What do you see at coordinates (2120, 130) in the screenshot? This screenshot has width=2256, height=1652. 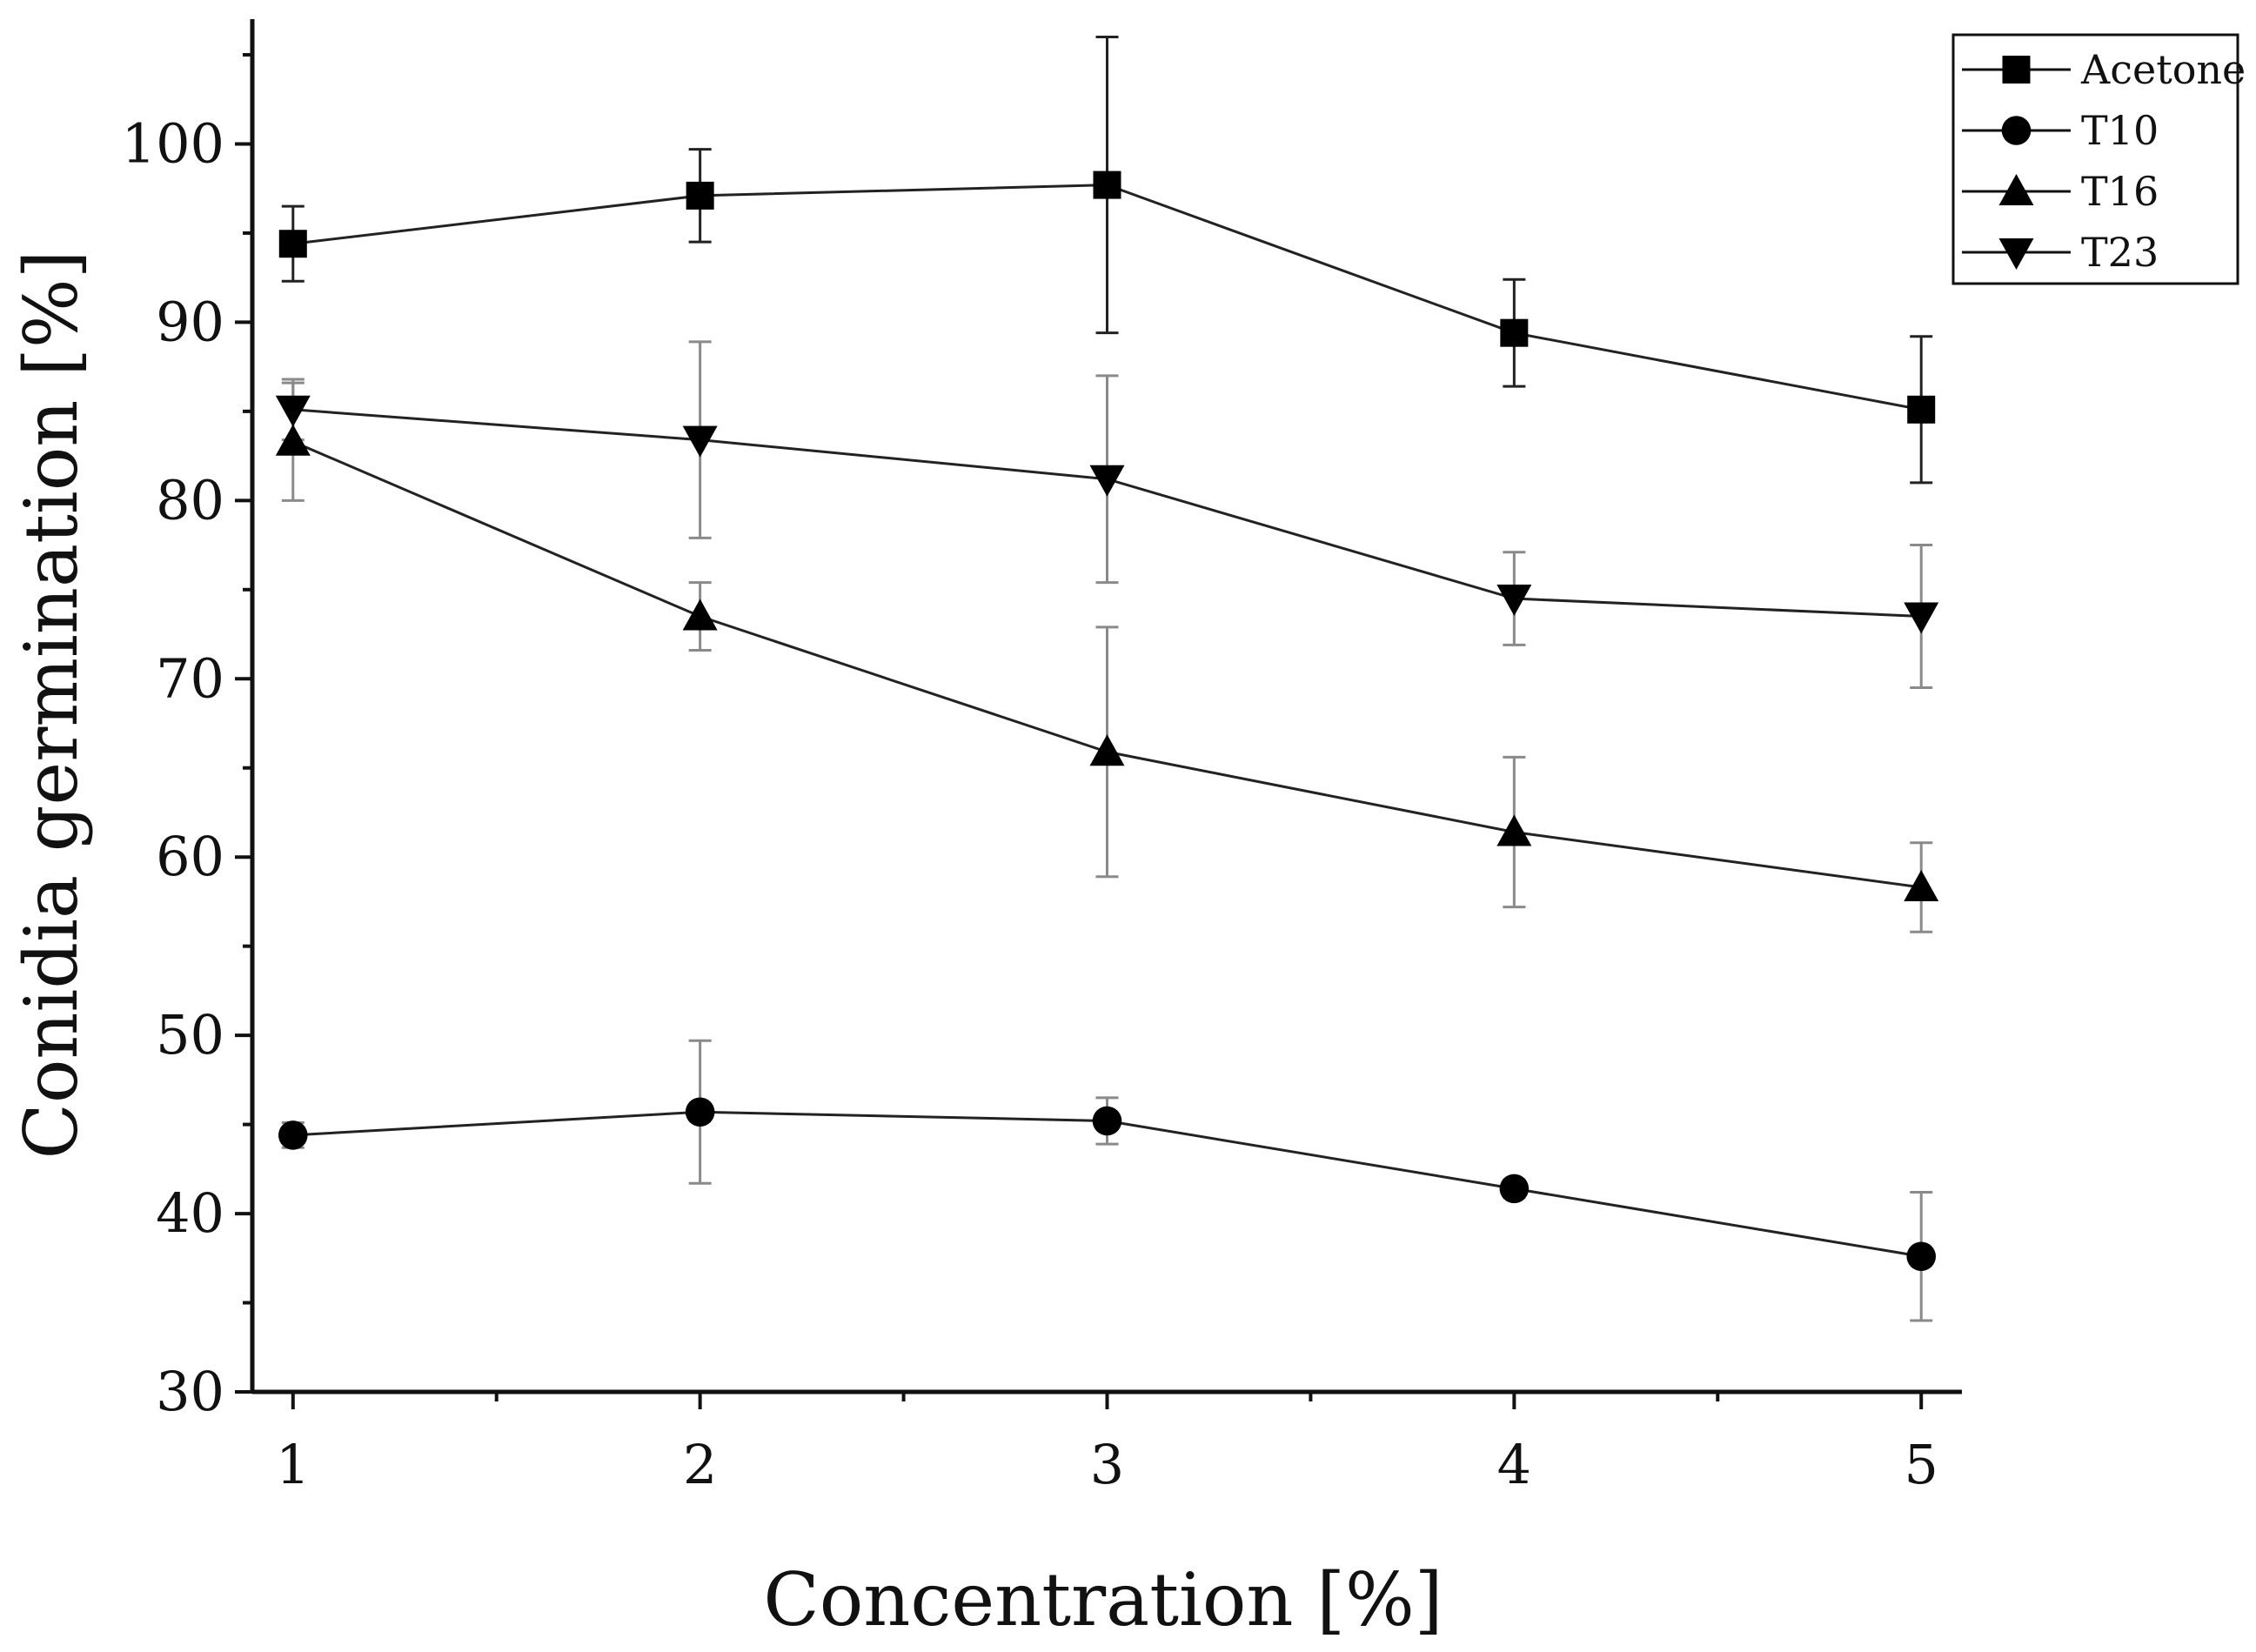 I see `legend-label-t10: T10` at bounding box center [2120, 130].